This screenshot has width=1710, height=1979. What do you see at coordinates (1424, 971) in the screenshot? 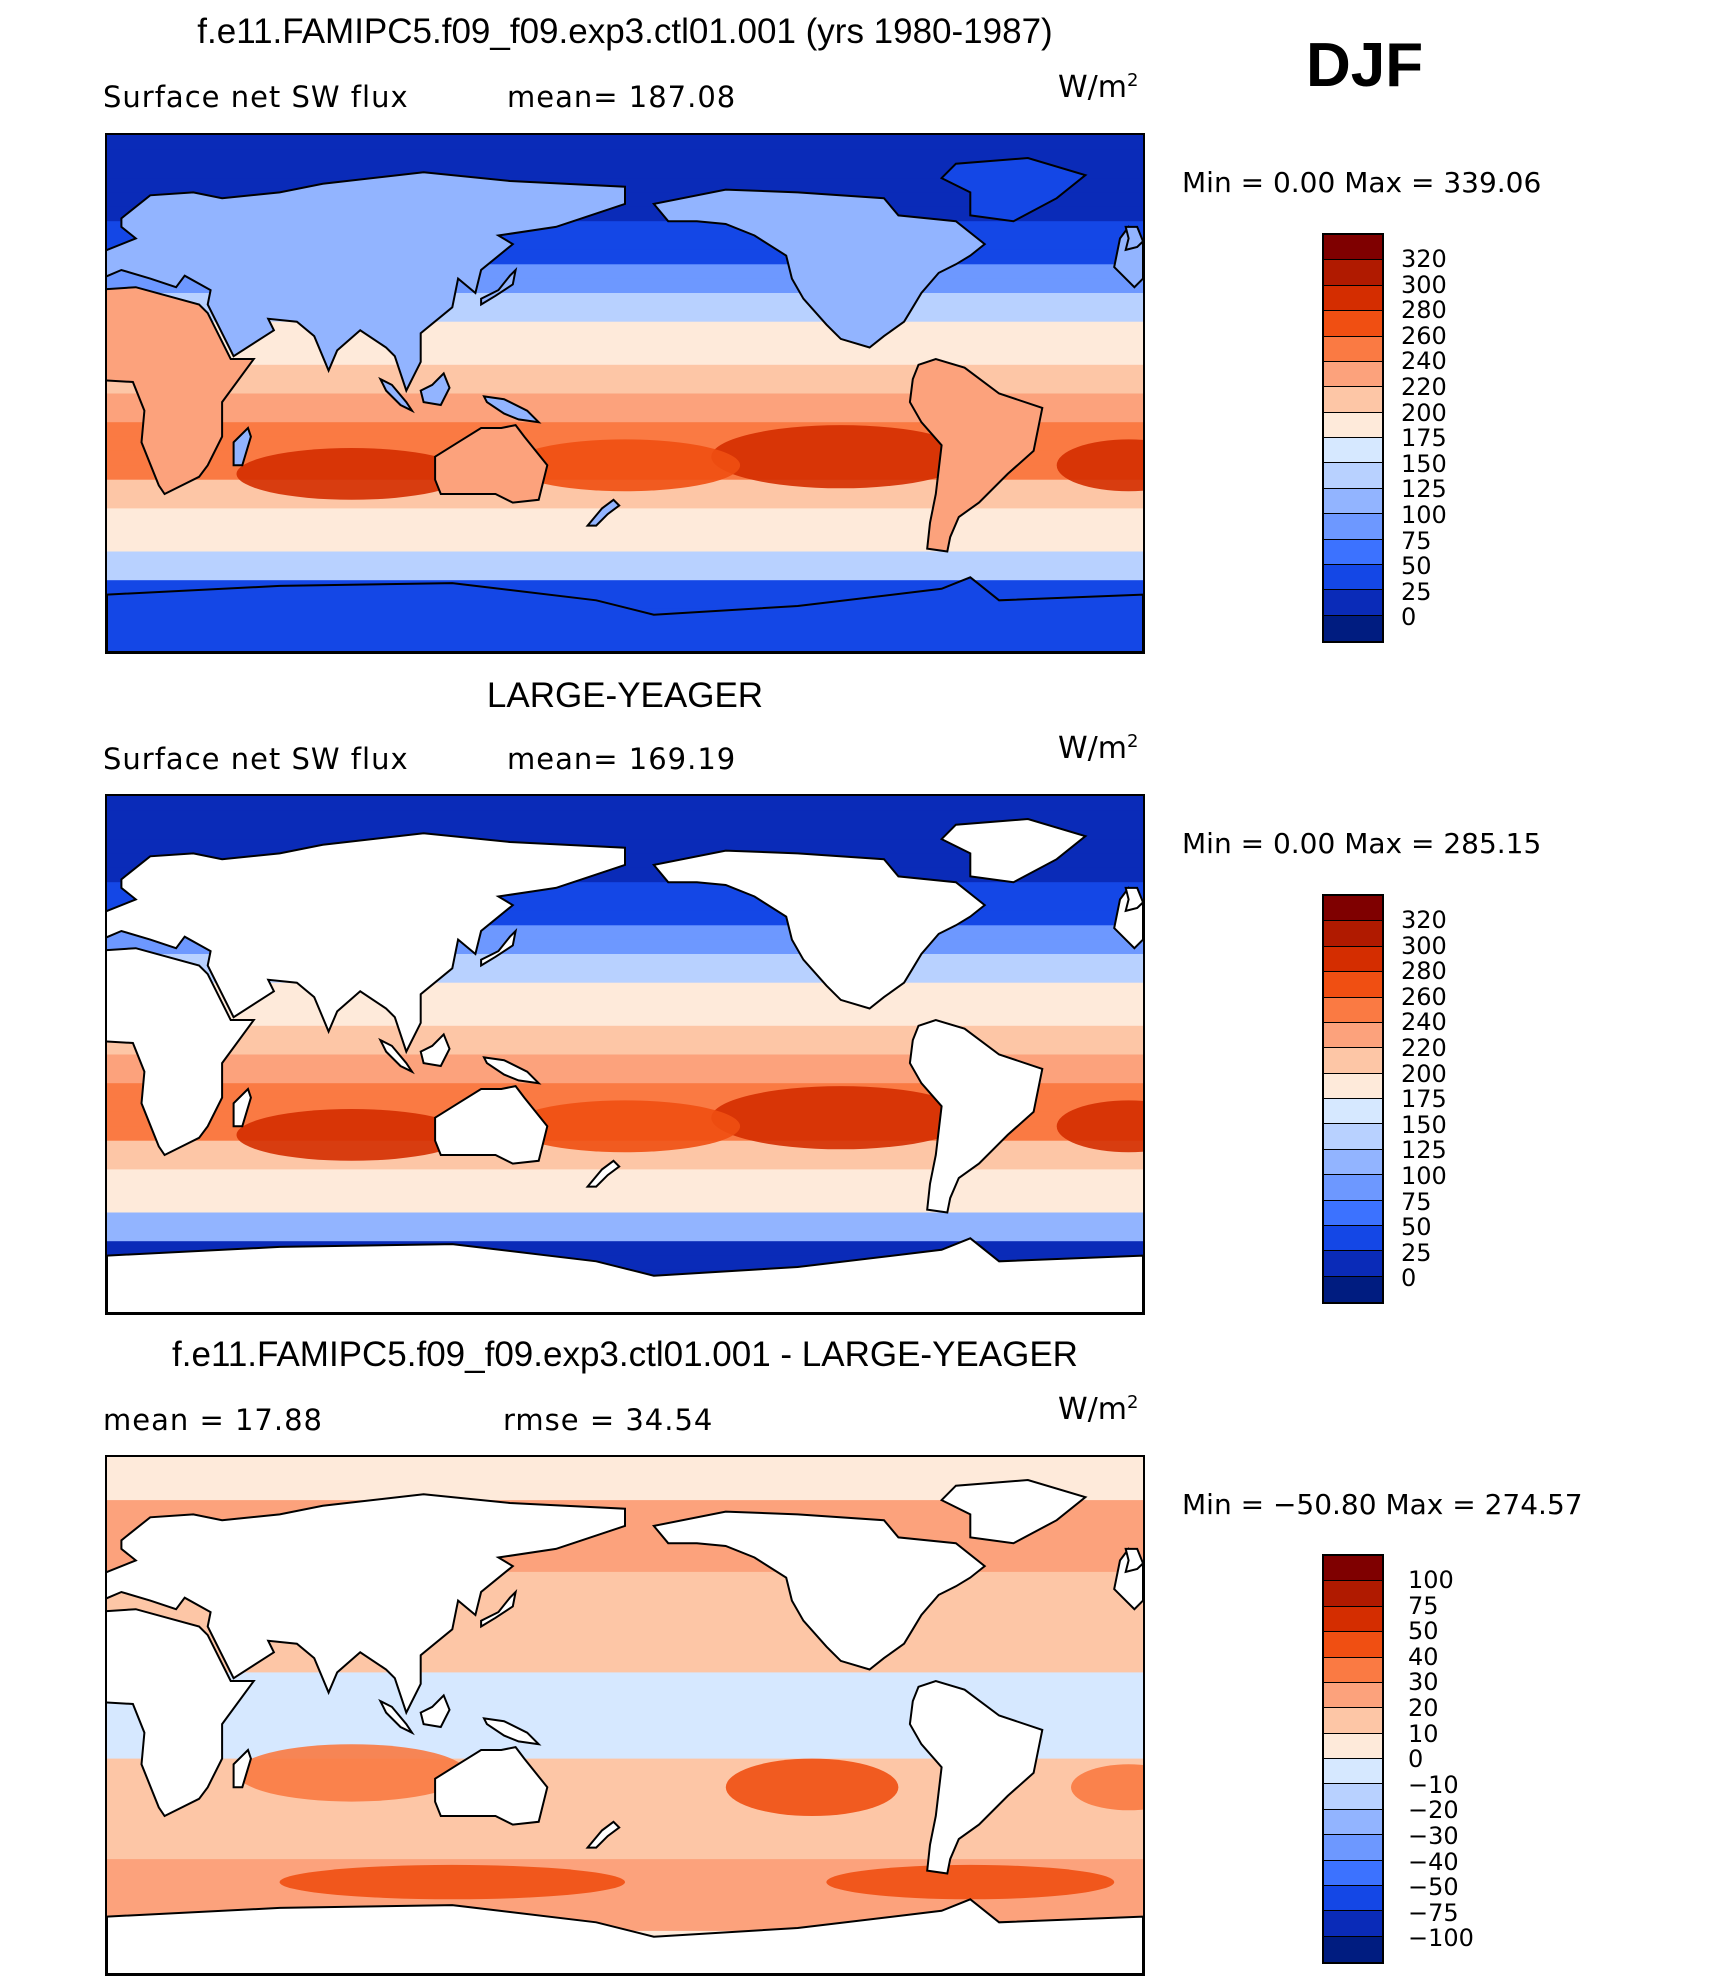
I see `colorbar-tick-label: 280` at bounding box center [1424, 971].